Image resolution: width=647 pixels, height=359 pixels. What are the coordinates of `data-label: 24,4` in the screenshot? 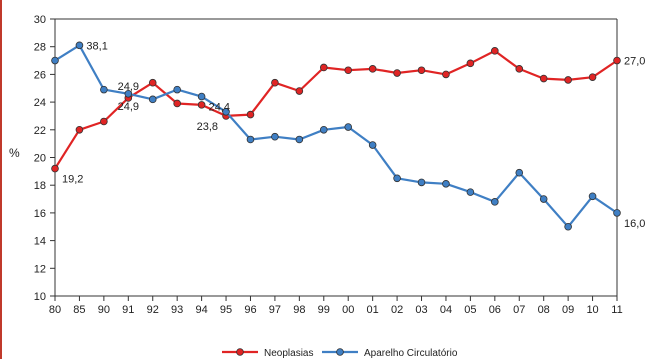 It's located at (219, 108).